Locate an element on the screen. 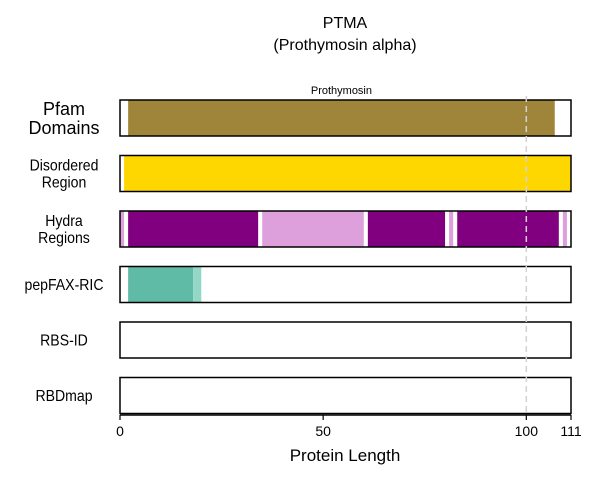 Image resolution: width=600 pixels, height=480 pixels. x-axis: 0 50 100 111 is located at coordinates (349, 426).